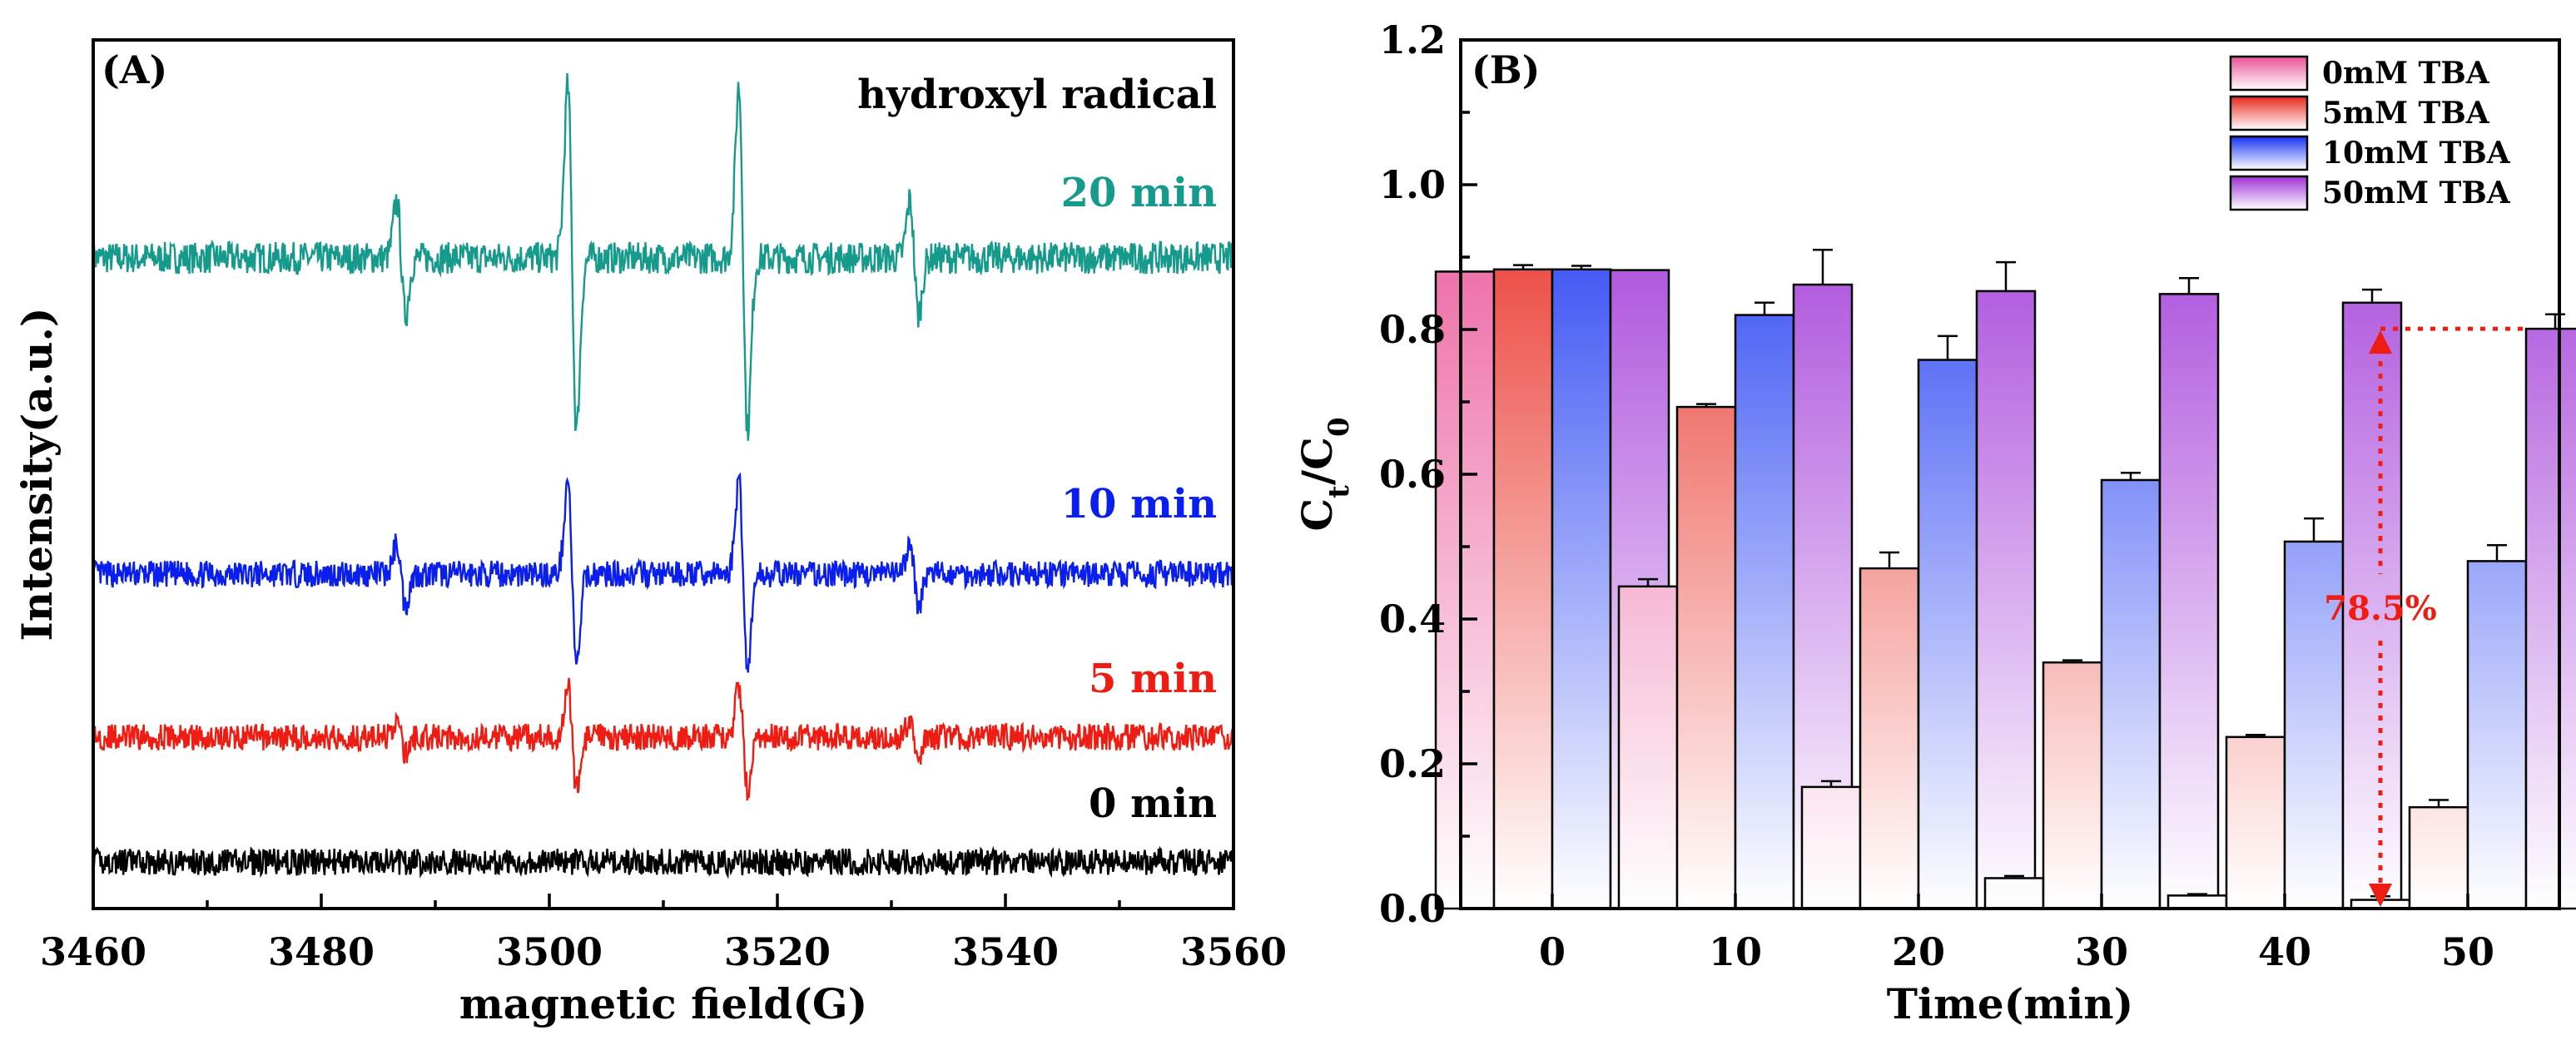 The width and height of the screenshot is (2576, 1050). Describe the element at coordinates (1412, 329) in the screenshot. I see `y-tick-label-0.8: 0.8` at that location.